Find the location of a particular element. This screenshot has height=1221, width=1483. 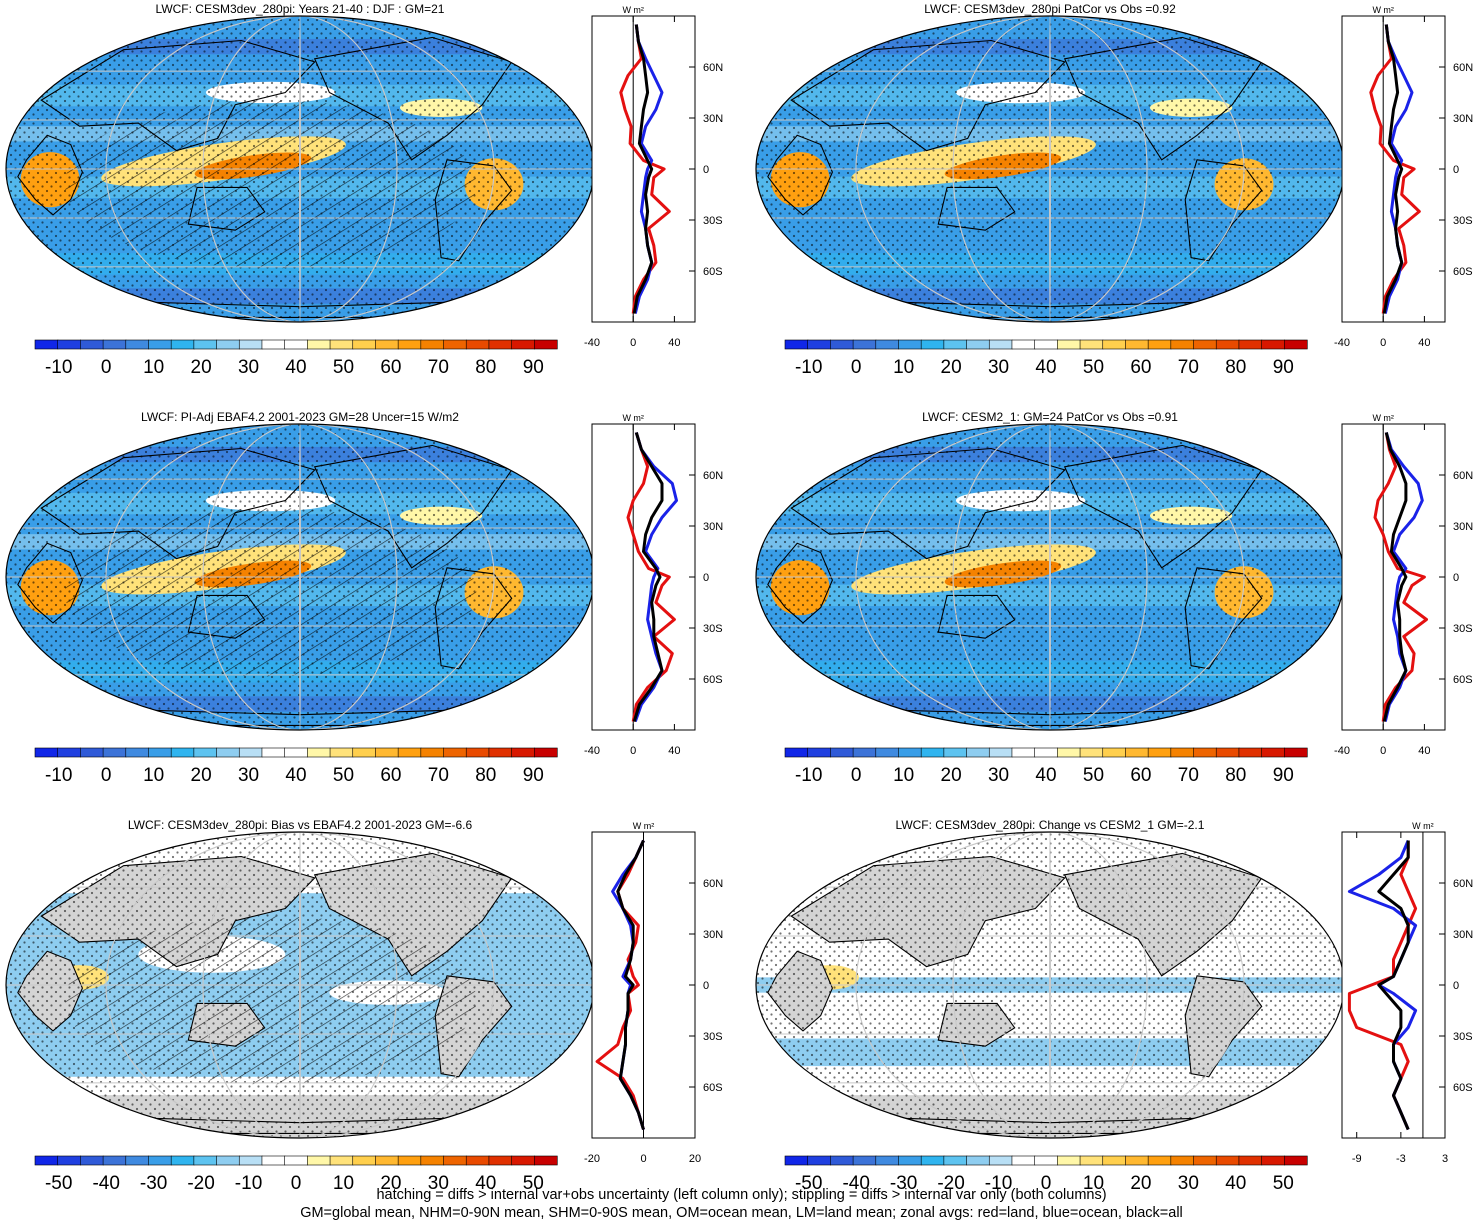

colorbar-tick-label: 30 is located at coordinates (248, 367).